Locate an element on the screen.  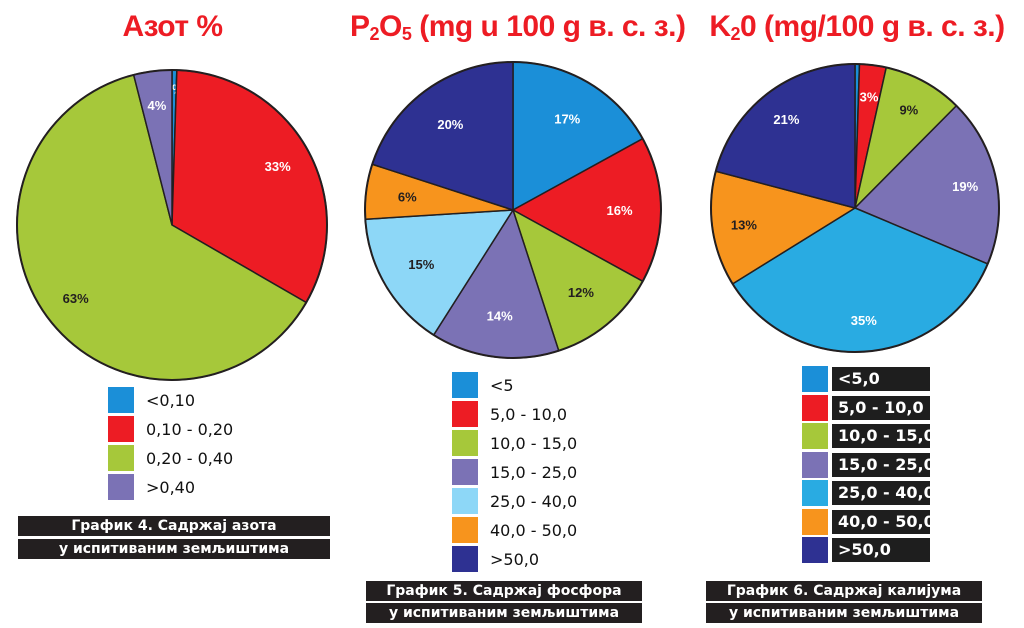
legend-item: 0,20 - 0,40 is located at coordinates (170, 458).